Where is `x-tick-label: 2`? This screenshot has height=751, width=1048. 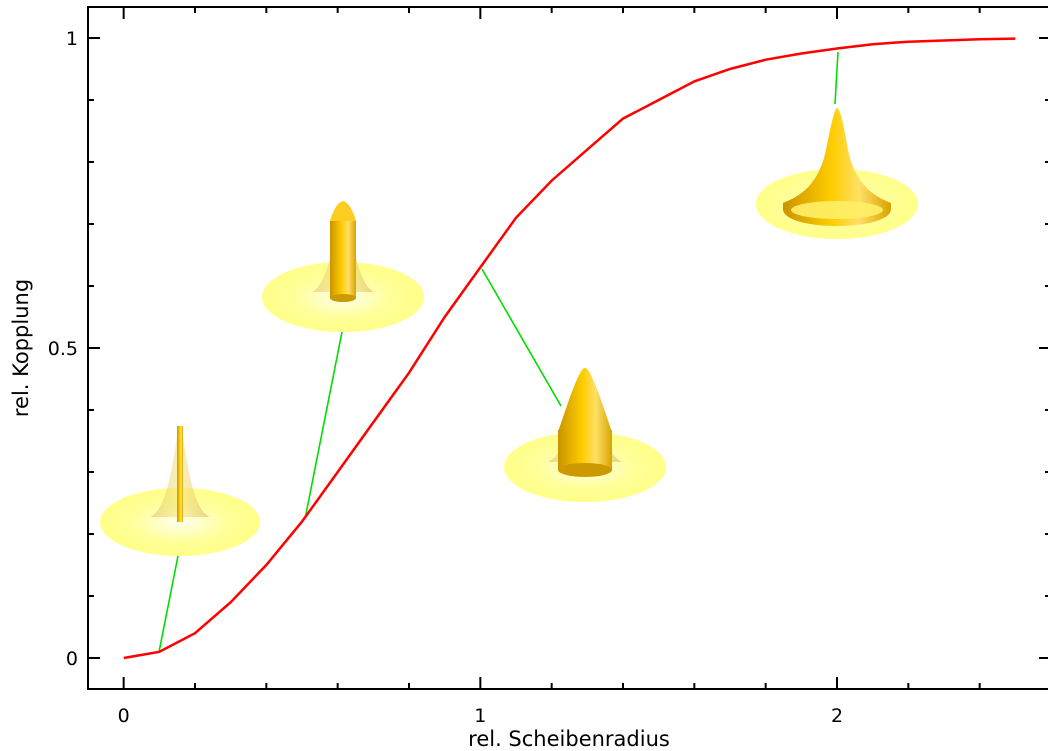
x-tick-label: 2 is located at coordinates (837, 716).